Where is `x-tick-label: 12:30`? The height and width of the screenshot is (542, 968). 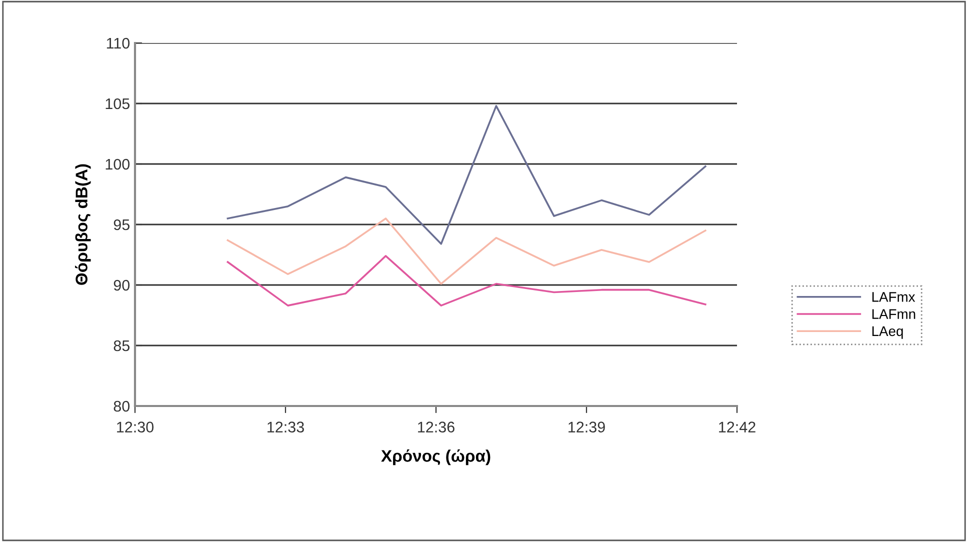 x-tick-label: 12:30 is located at coordinates (135, 427).